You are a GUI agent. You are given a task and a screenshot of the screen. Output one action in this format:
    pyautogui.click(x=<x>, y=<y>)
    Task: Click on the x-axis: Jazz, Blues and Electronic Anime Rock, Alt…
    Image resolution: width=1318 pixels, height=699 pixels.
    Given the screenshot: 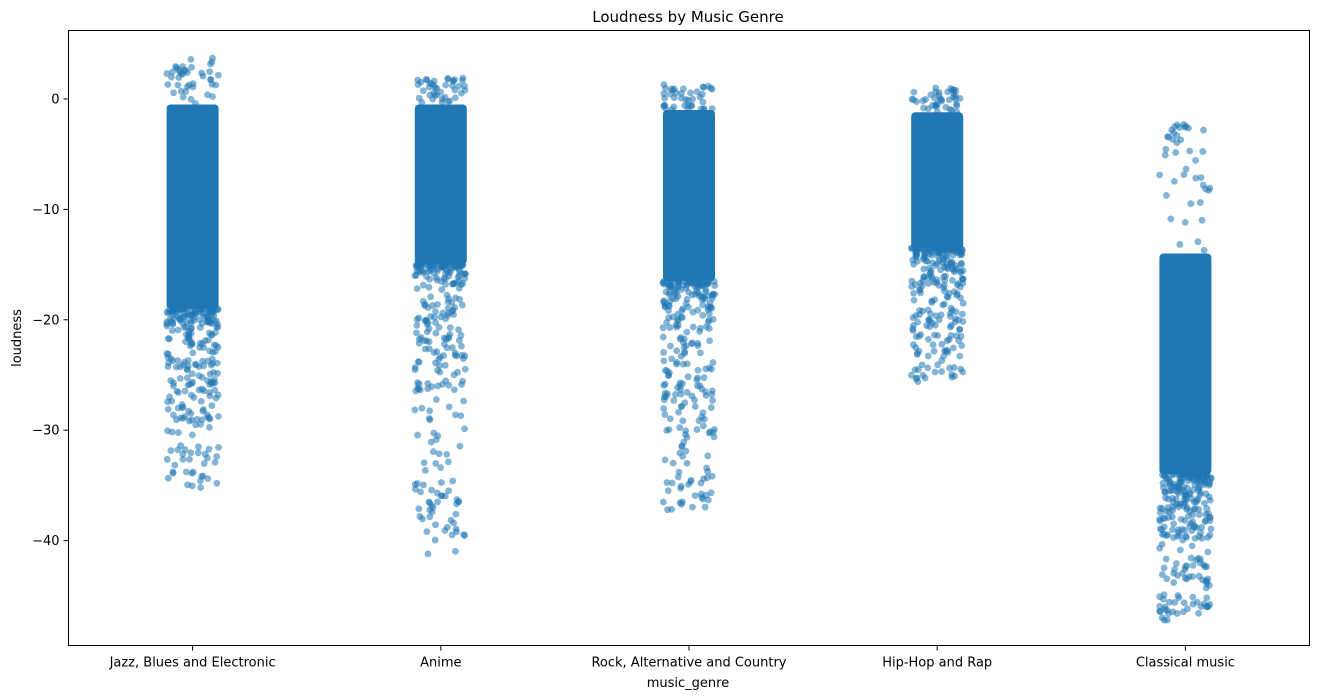 What is the action you would take?
    pyautogui.click(x=672, y=658)
    